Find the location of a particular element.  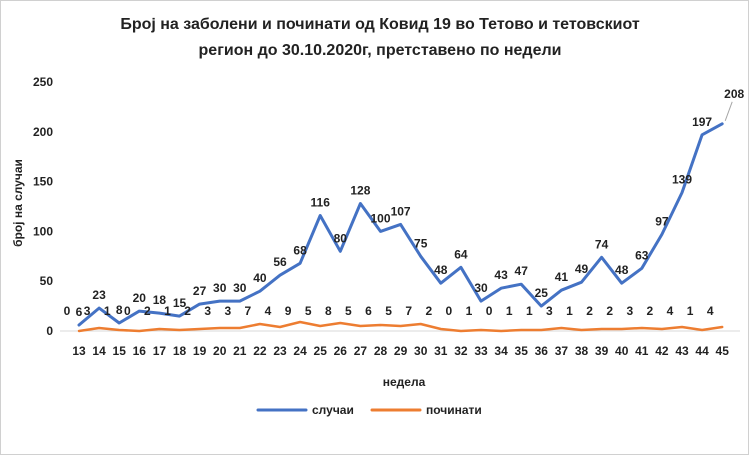

data-label-cases-21: 30 is located at coordinates (240, 288).